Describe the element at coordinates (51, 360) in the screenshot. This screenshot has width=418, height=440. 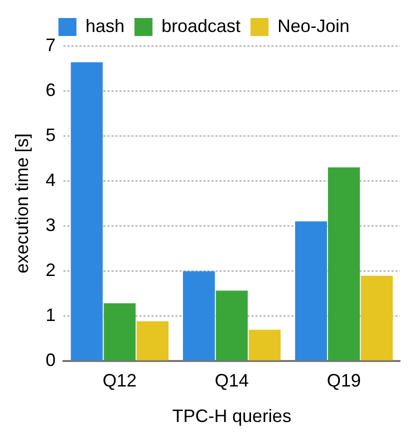
I see `y-tick-label: 0` at that location.